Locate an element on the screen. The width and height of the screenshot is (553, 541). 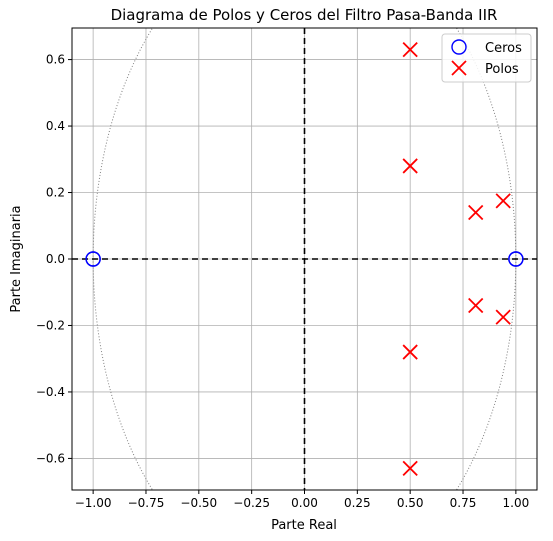
x-tick-label: 0.75 is located at coordinates (463, 503).